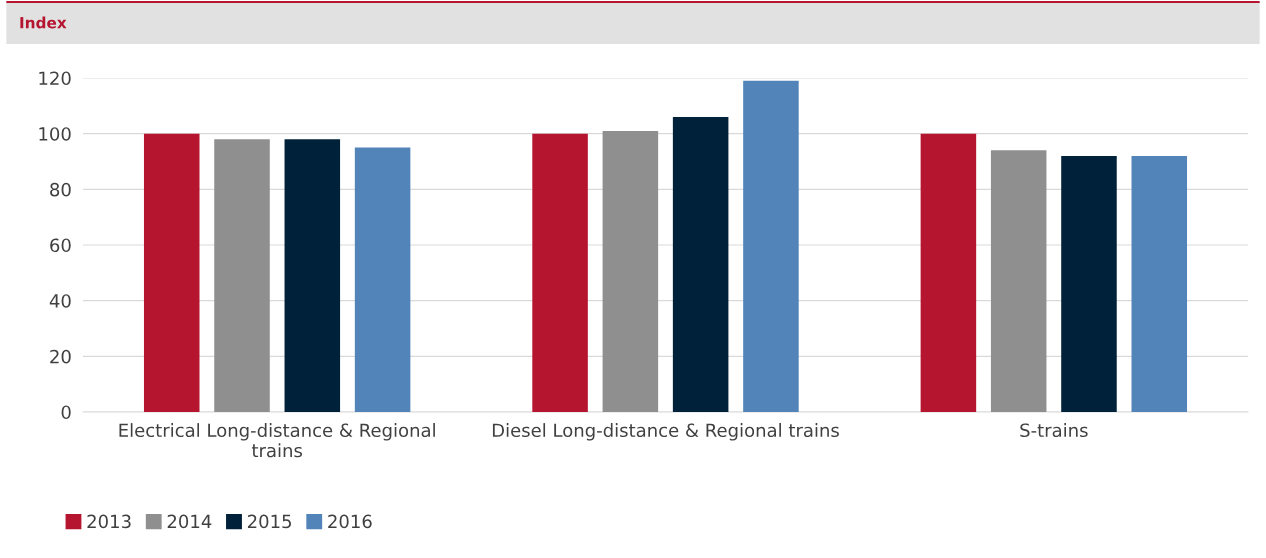 This screenshot has width=1266, height=558. Describe the element at coordinates (60, 245) in the screenshot. I see `y-tick-label: 60` at that location.